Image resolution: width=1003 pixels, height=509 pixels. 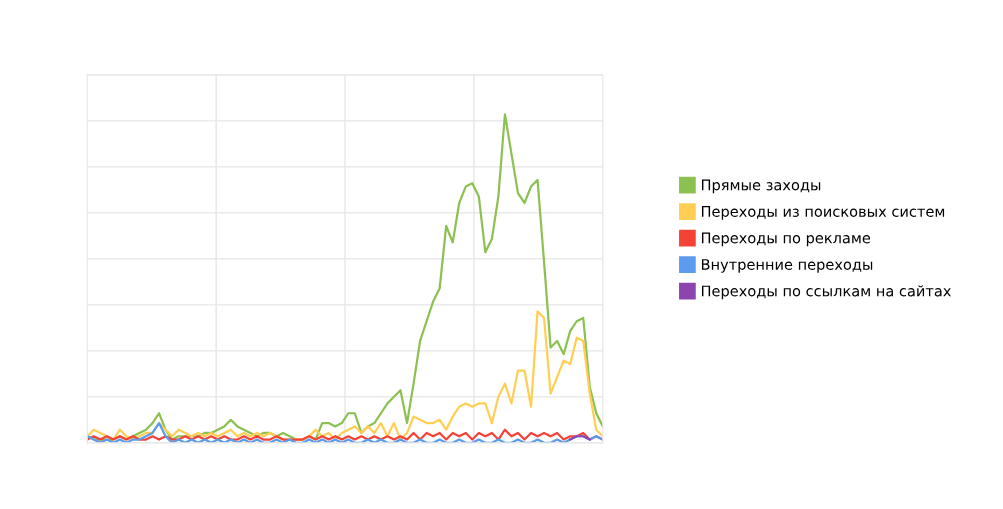 What do you see at coordinates (826, 292) in the screenshot?
I see `legend-label: Переходы по ссылкам на сайтах` at bounding box center [826, 292].